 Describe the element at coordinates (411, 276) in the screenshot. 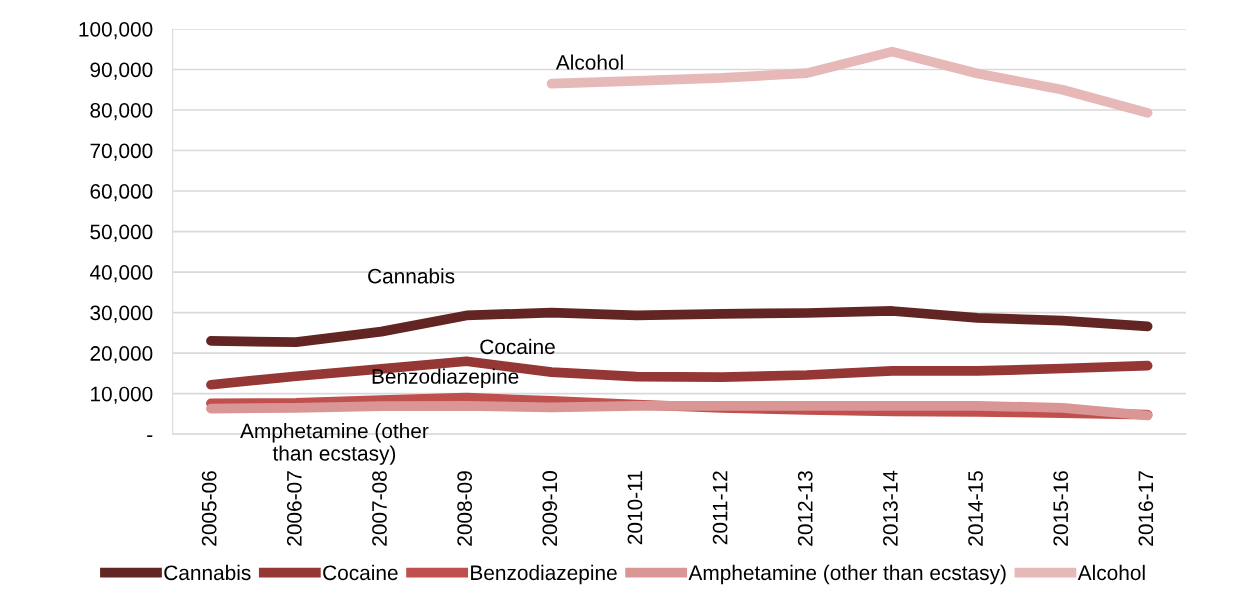

I see `annotation: Cannabis` at that location.